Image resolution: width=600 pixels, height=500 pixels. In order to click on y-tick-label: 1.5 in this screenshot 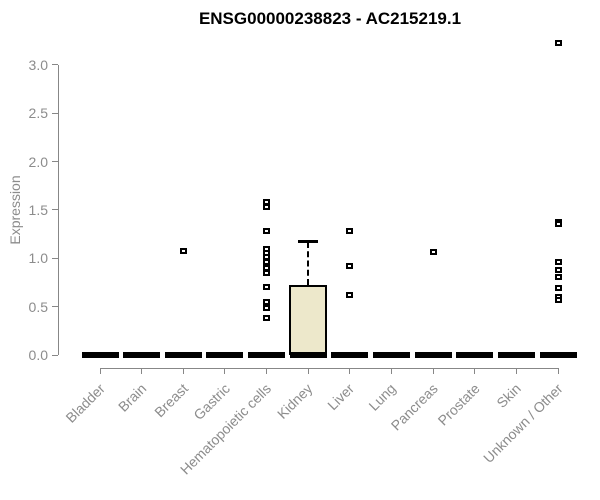, I will do `click(38, 209)`.